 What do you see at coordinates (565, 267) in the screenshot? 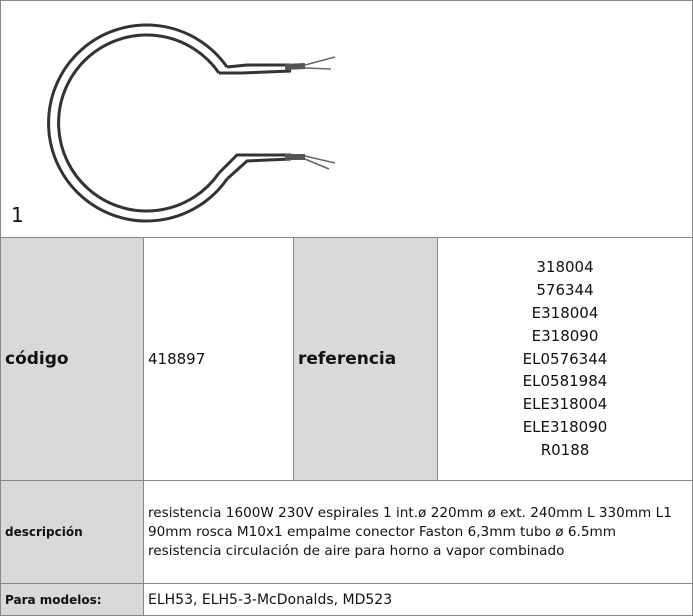
I see `referencia: 318004` at bounding box center [565, 267].